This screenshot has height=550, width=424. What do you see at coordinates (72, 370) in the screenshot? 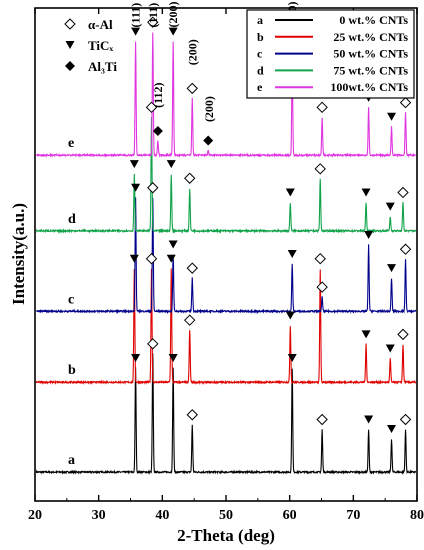
I see `series-label-b: b` at bounding box center [72, 370].